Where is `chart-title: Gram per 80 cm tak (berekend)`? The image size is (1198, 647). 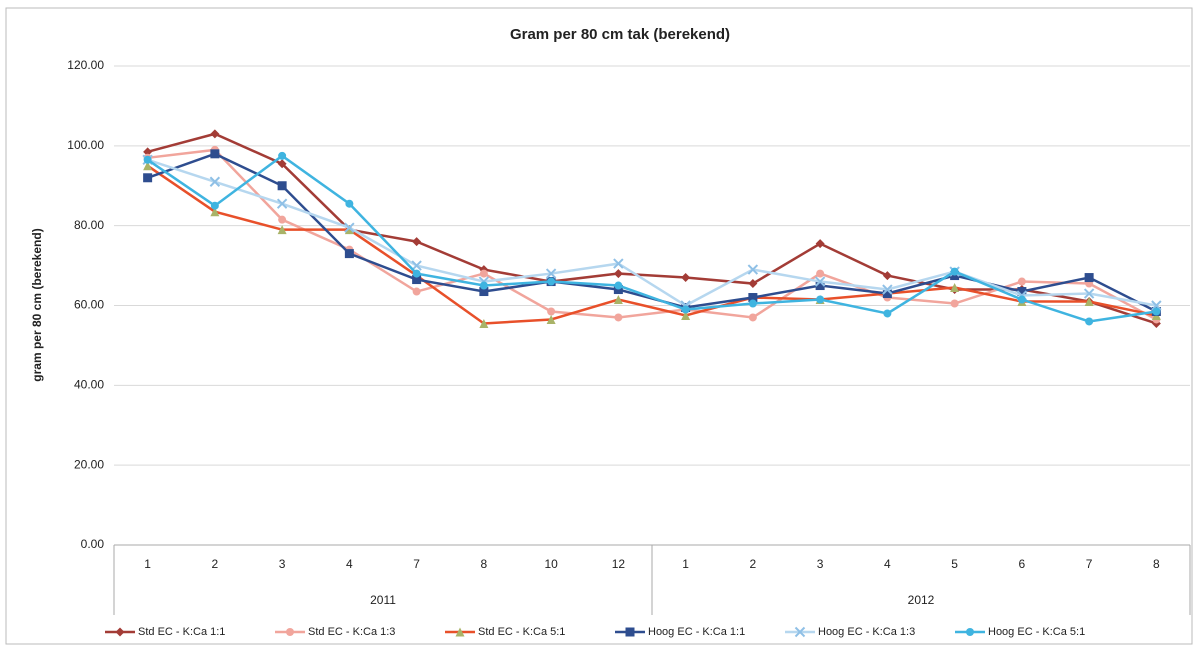
chart-title: Gram per 80 cm tak (berekend) is located at coordinates (620, 34).